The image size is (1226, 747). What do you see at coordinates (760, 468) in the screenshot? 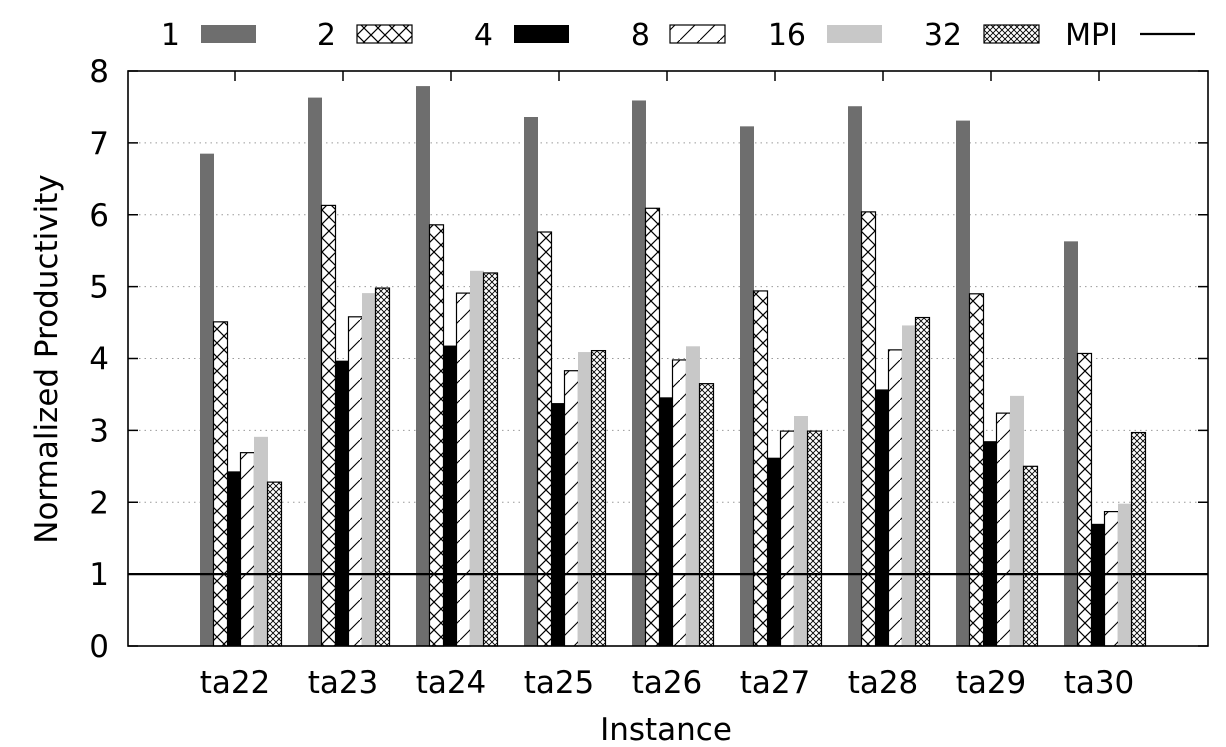
I see `bar-ta27-series-2-pattern` at bounding box center [760, 468].